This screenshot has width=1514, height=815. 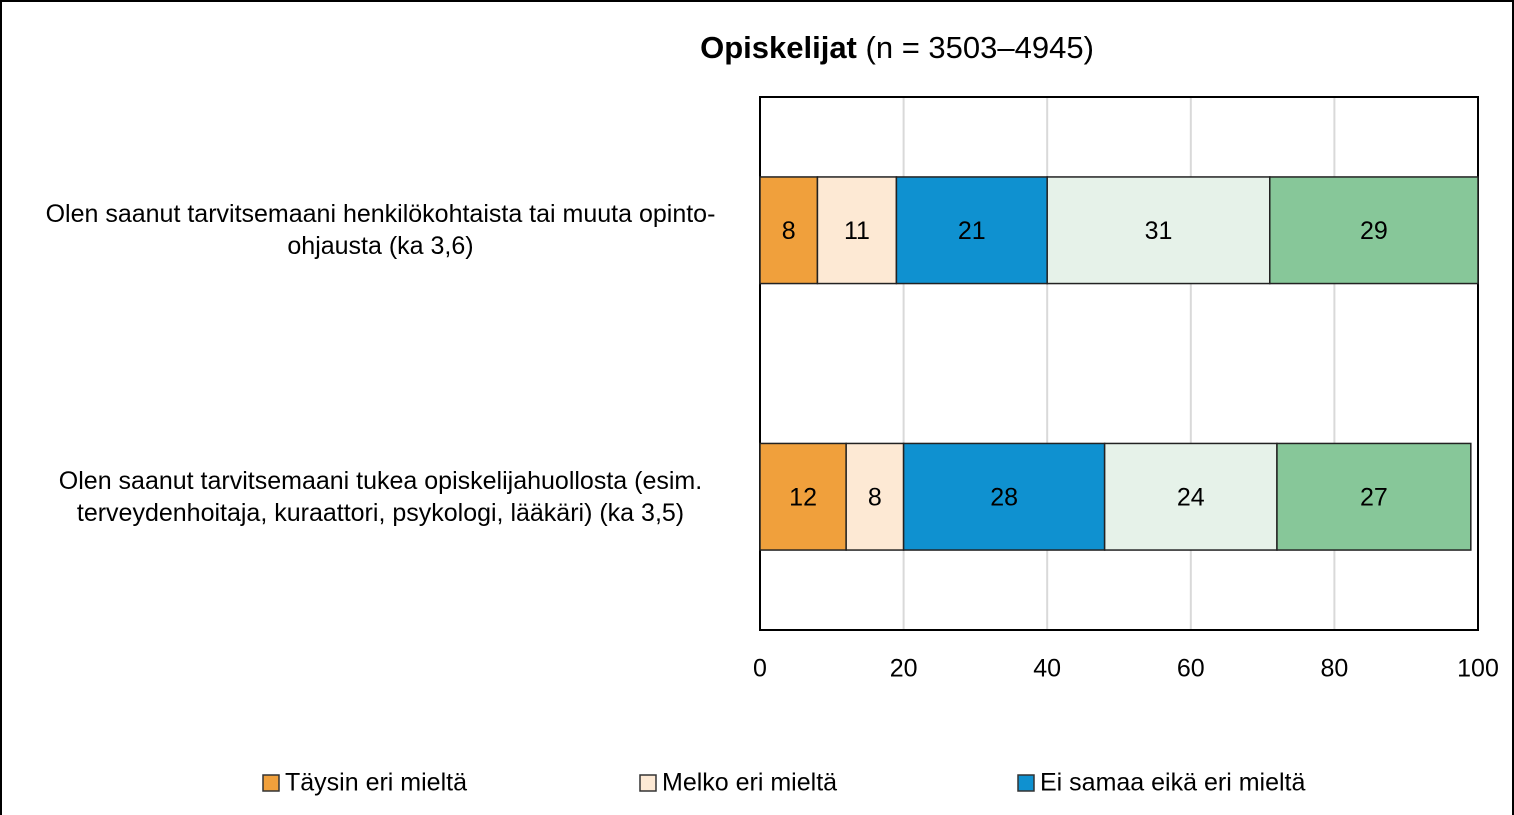 What do you see at coordinates (749, 783) in the screenshot?
I see `legend-label: Melko eri mieltä` at bounding box center [749, 783].